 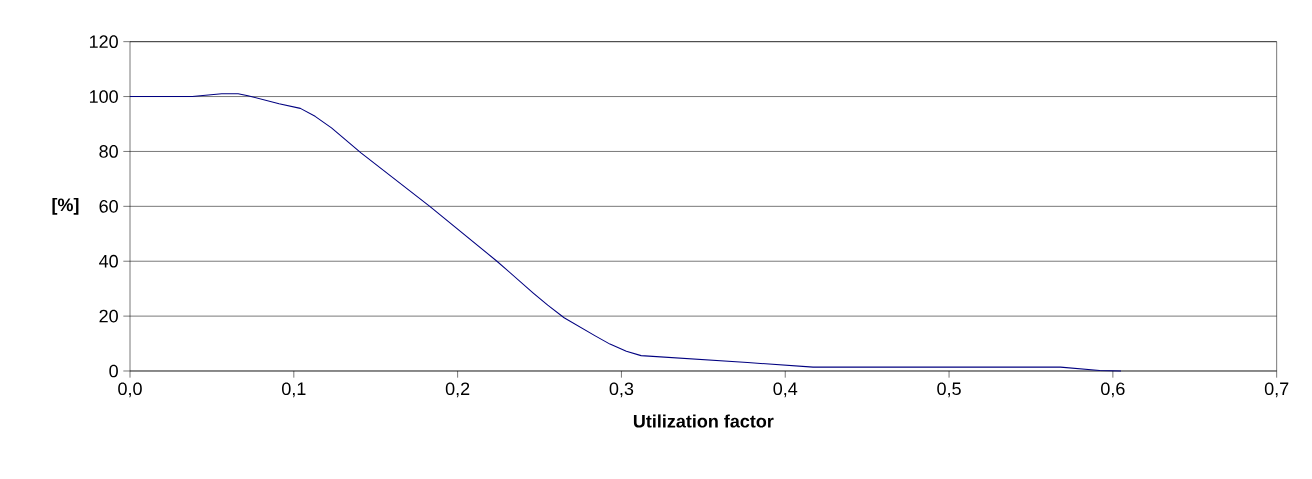 I want to click on x-tick-label: 0,1, so click(x=294, y=390).